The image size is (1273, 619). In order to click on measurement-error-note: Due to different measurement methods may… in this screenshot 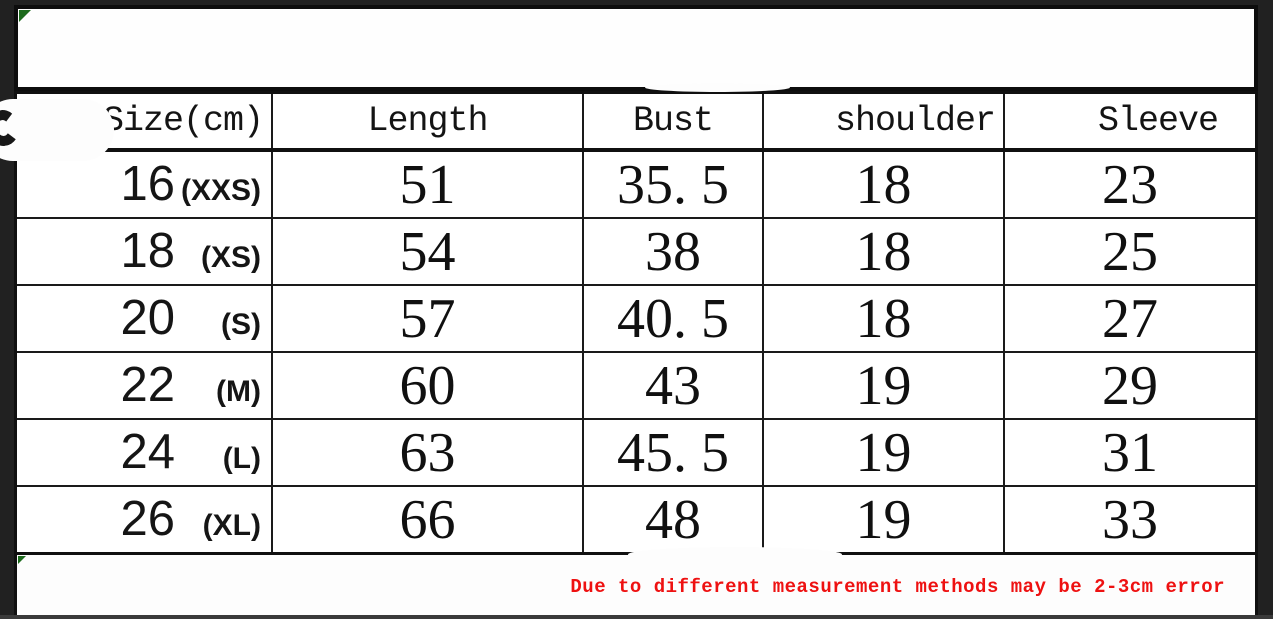, I will do `click(897, 587)`.